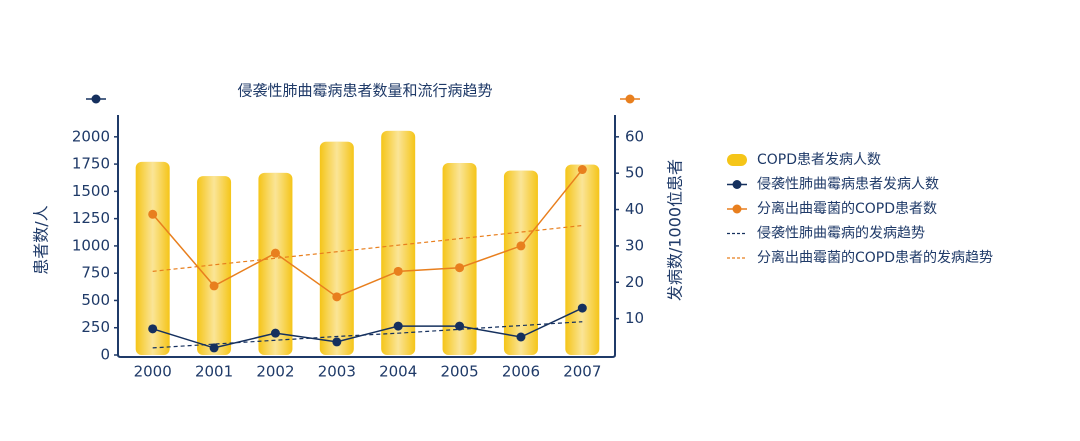 The image size is (1080, 441). What do you see at coordinates (848, 184) in the screenshot?
I see `legend-label: 侵袭性肺曲霉病患者发病人数` at bounding box center [848, 184].